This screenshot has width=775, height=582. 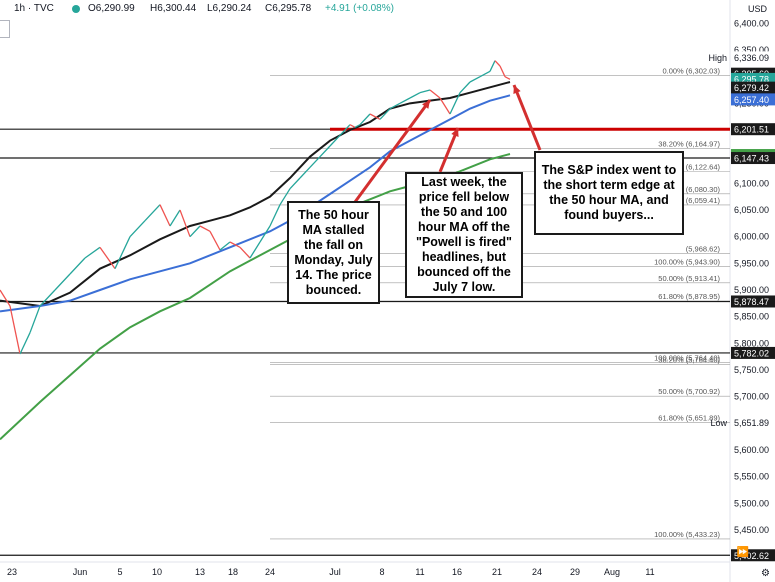 What do you see at coordinates (426, 104) in the screenshot?
I see `arrow-to-july14-head` at bounding box center [426, 104].